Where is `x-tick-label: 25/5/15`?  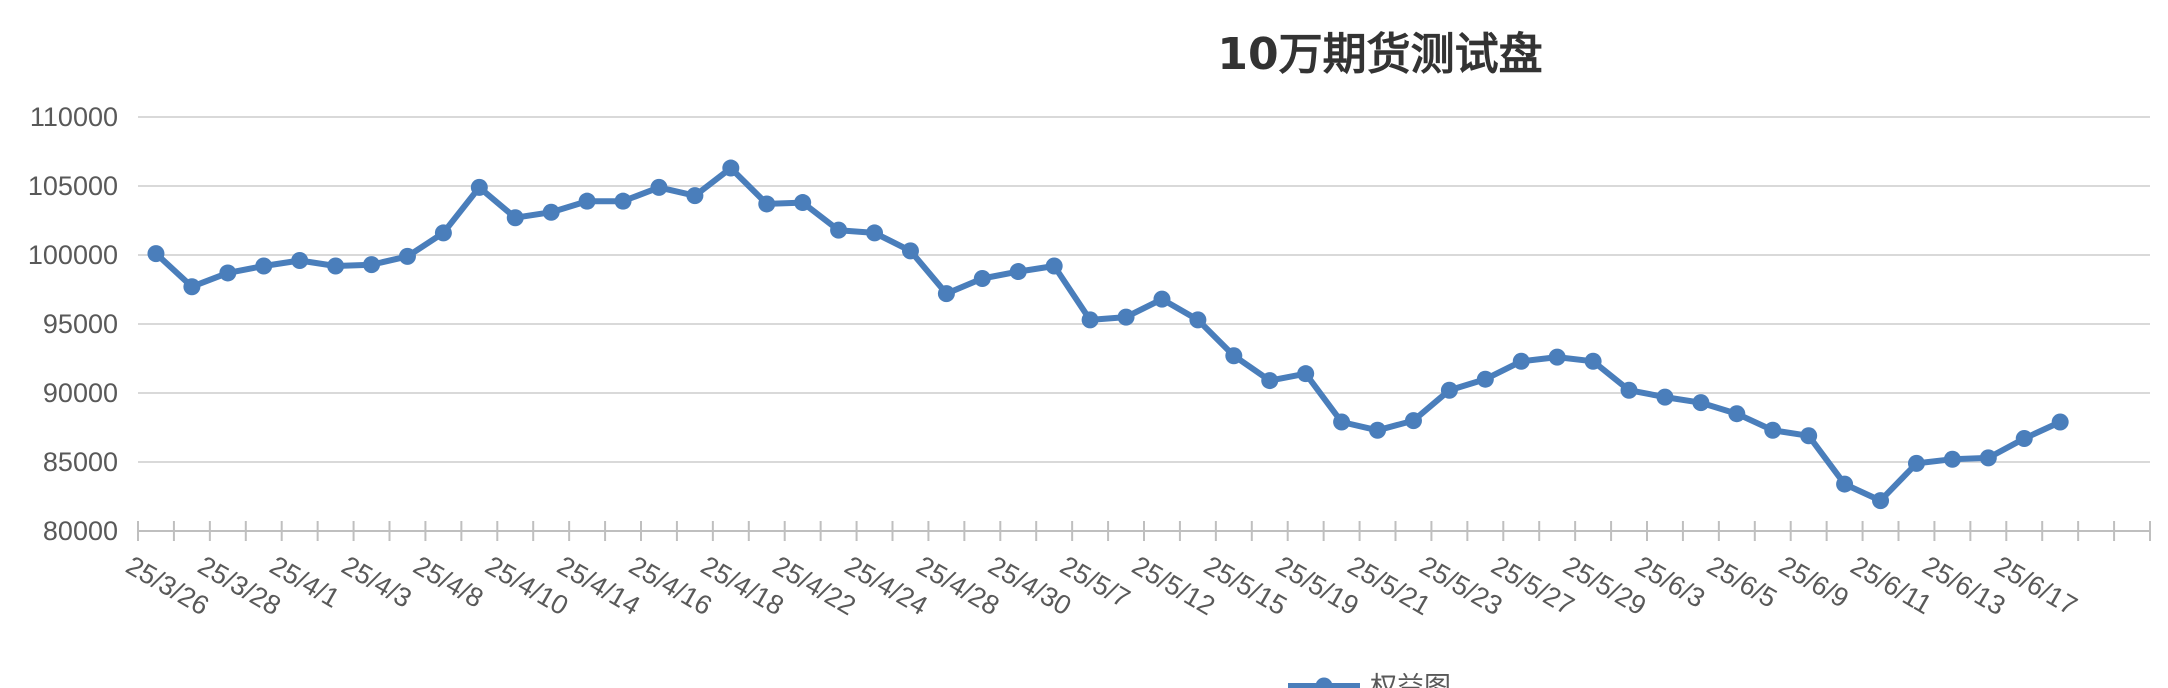
x-tick-label: 25/5/15 is located at coordinates (1245, 585).